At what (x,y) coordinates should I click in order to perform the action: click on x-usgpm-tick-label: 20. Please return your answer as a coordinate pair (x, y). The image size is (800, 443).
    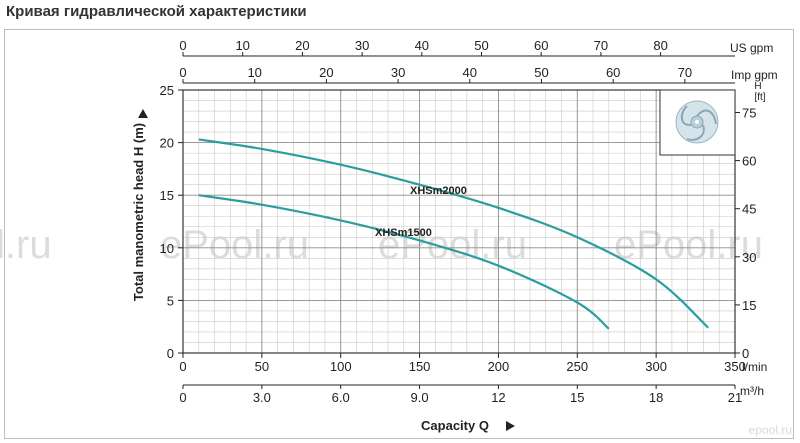
    Looking at the image, I should click on (302, 45).